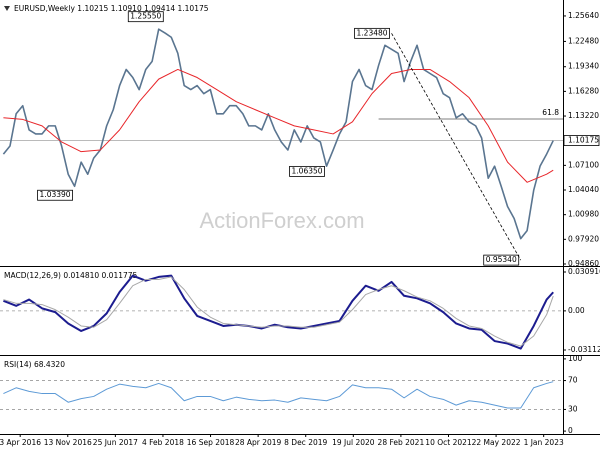  I want to click on price-label: 1.23480, so click(372, 32).